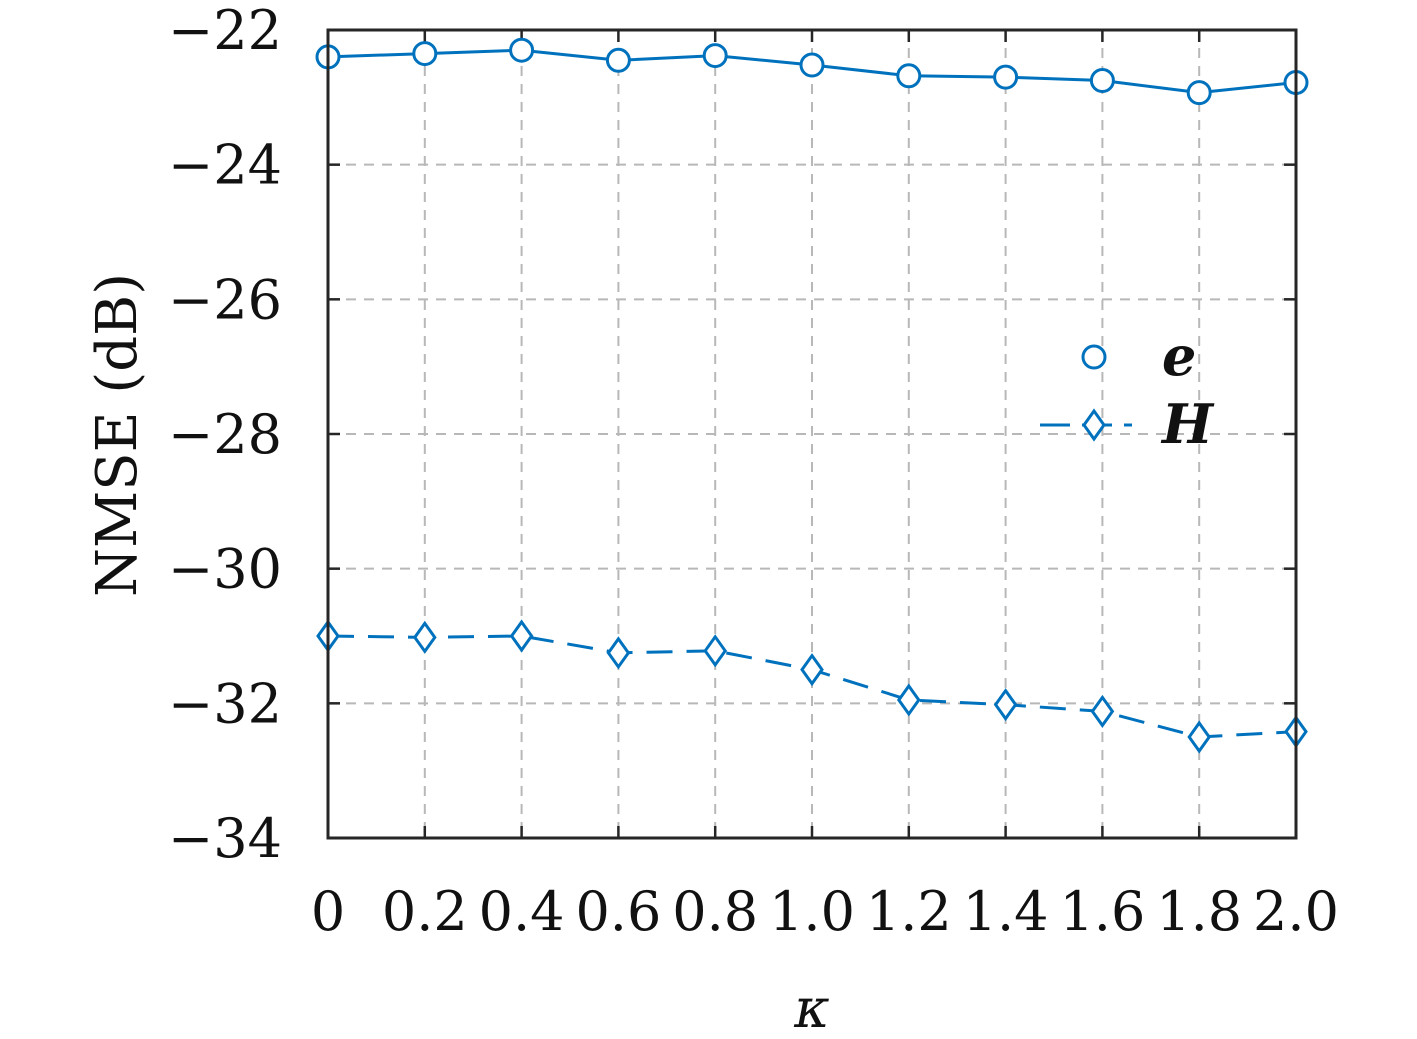  Describe the element at coordinates (225, 703) in the screenshot. I see `y-tick-label: −32` at that location.